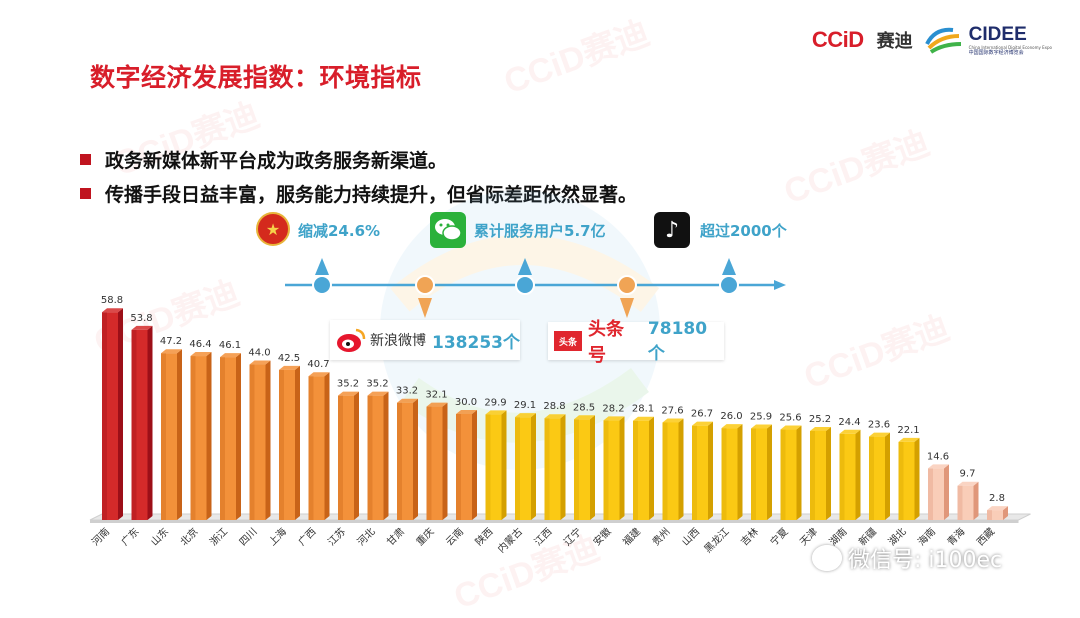 This screenshot has width=1080, height=618. I want to click on toutiao-name: 头条号, so click(605, 342).